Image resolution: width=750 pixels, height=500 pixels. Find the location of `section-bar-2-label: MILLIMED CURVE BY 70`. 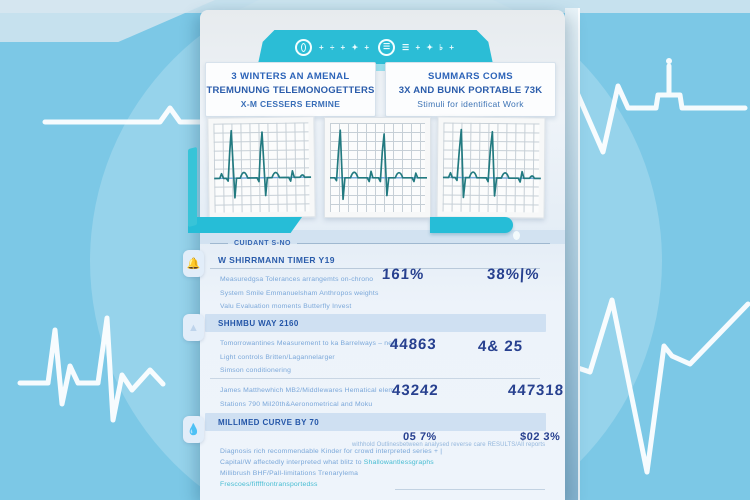

section-bar-2-label: MILLIMED CURVE BY 70 is located at coordinates (269, 422).